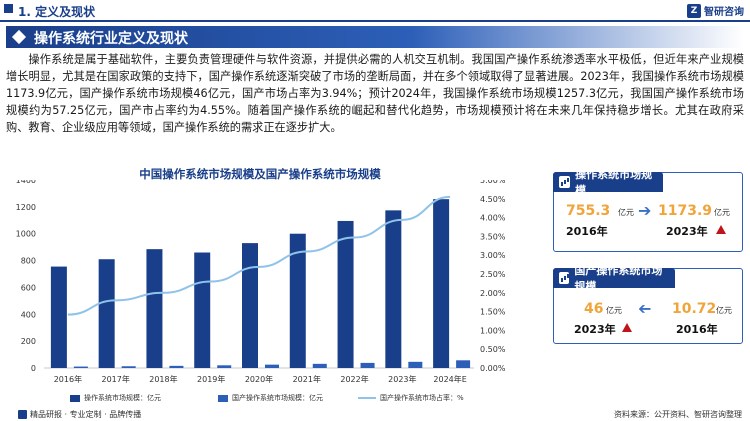 The image size is (750, 421). Describe the element at coordinates (259, 379) in the screenshot. I see `x-tick-label: 2020年` at that location.